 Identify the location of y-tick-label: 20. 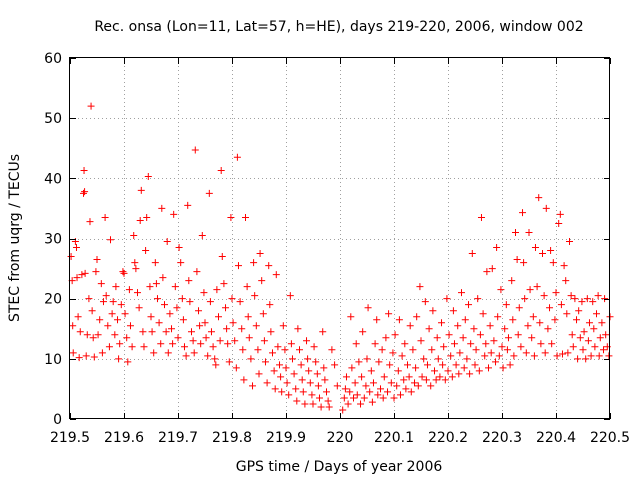
(53, 300).